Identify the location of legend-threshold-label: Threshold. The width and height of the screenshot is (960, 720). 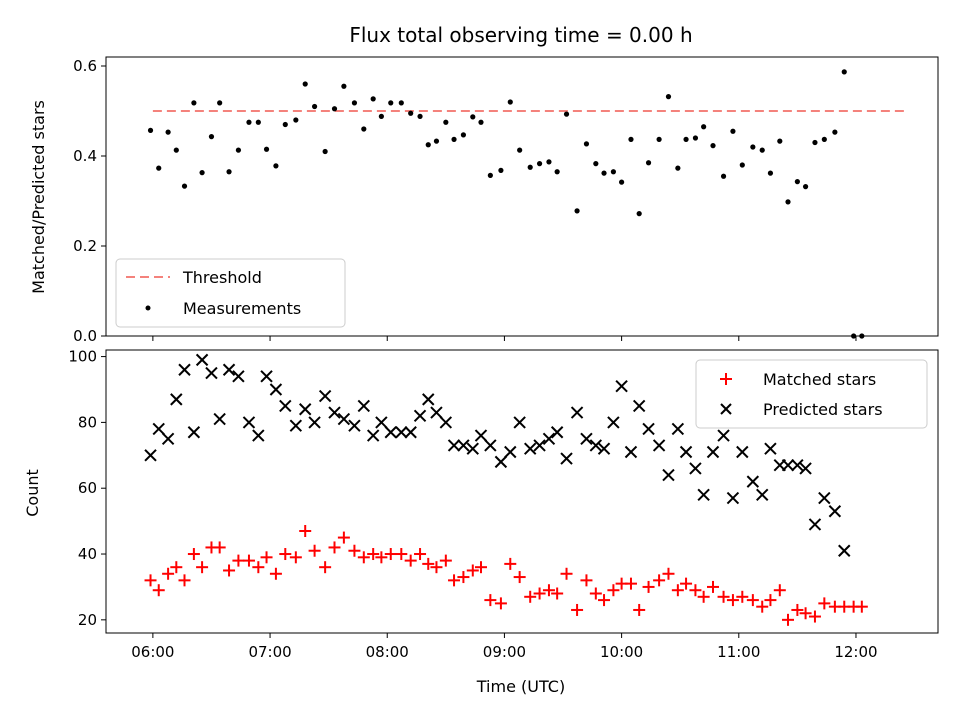
(222, 277).